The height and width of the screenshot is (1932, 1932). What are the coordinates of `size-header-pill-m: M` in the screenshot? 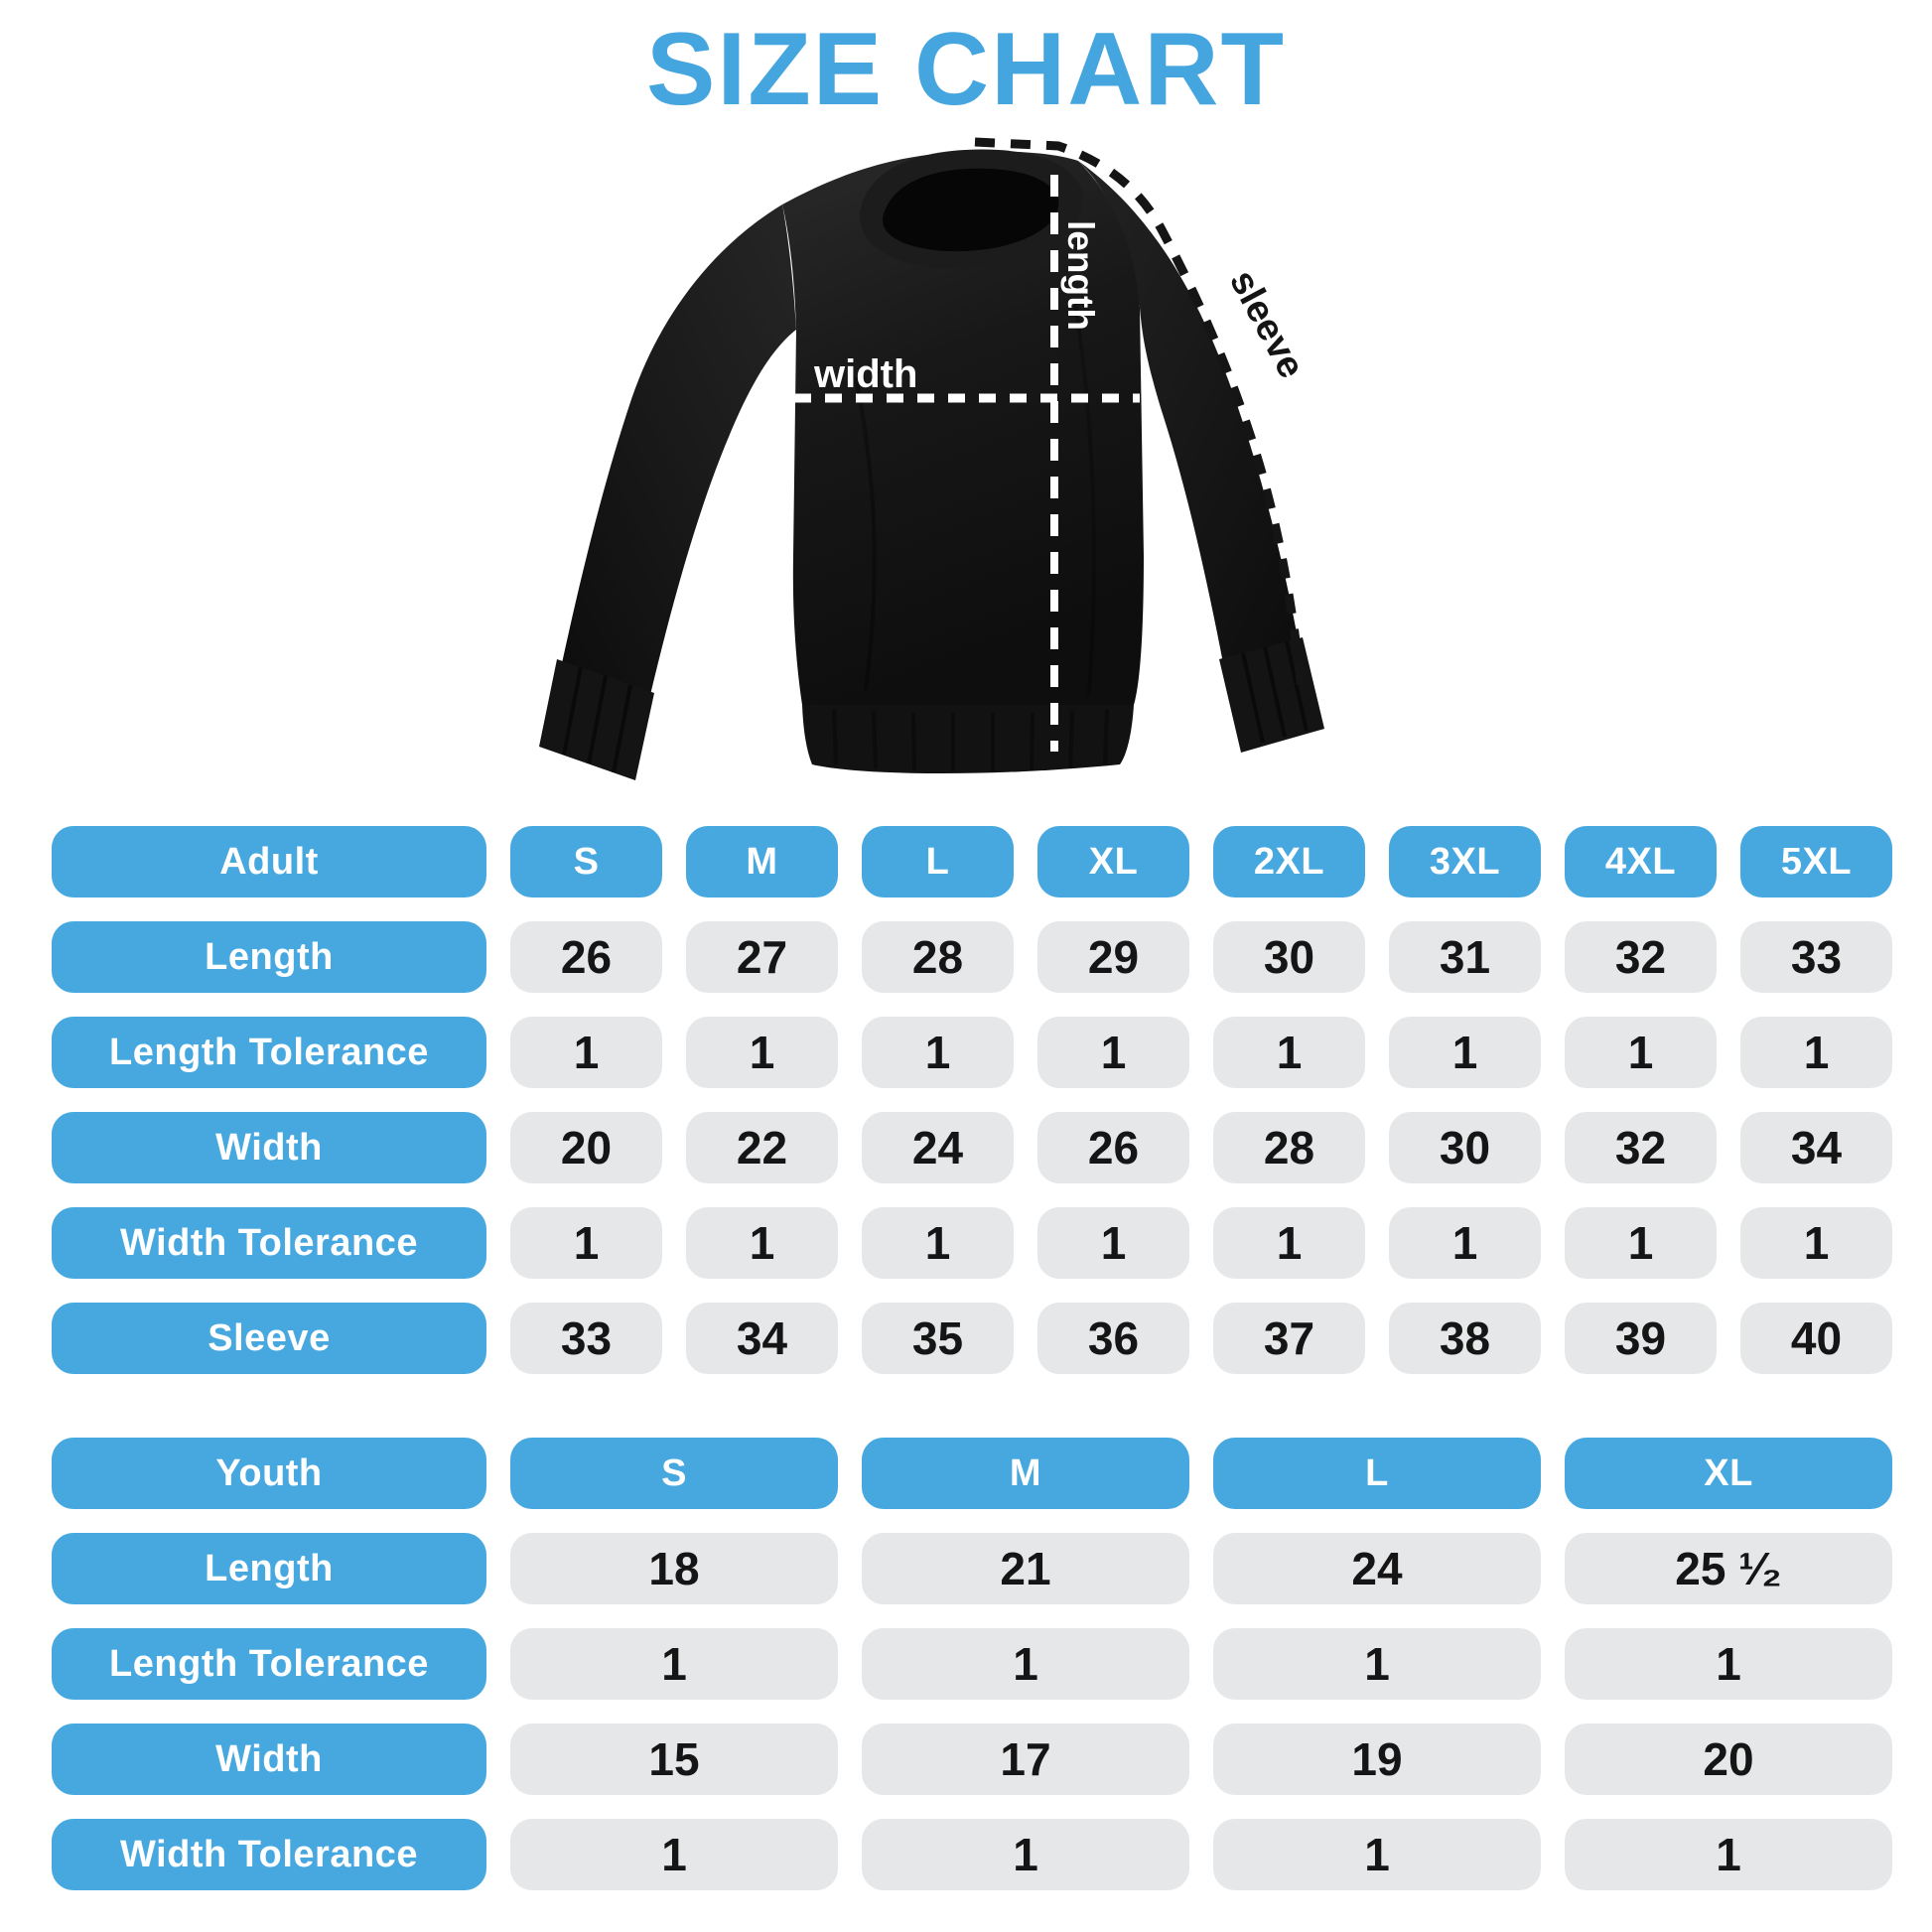 It's located at (762, 861).